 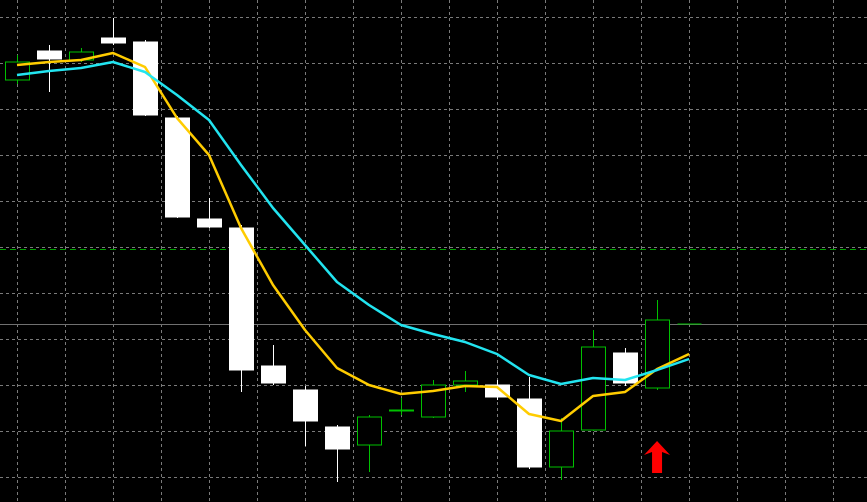 I want to click on signal-arrow, so click(x=657, y=457).